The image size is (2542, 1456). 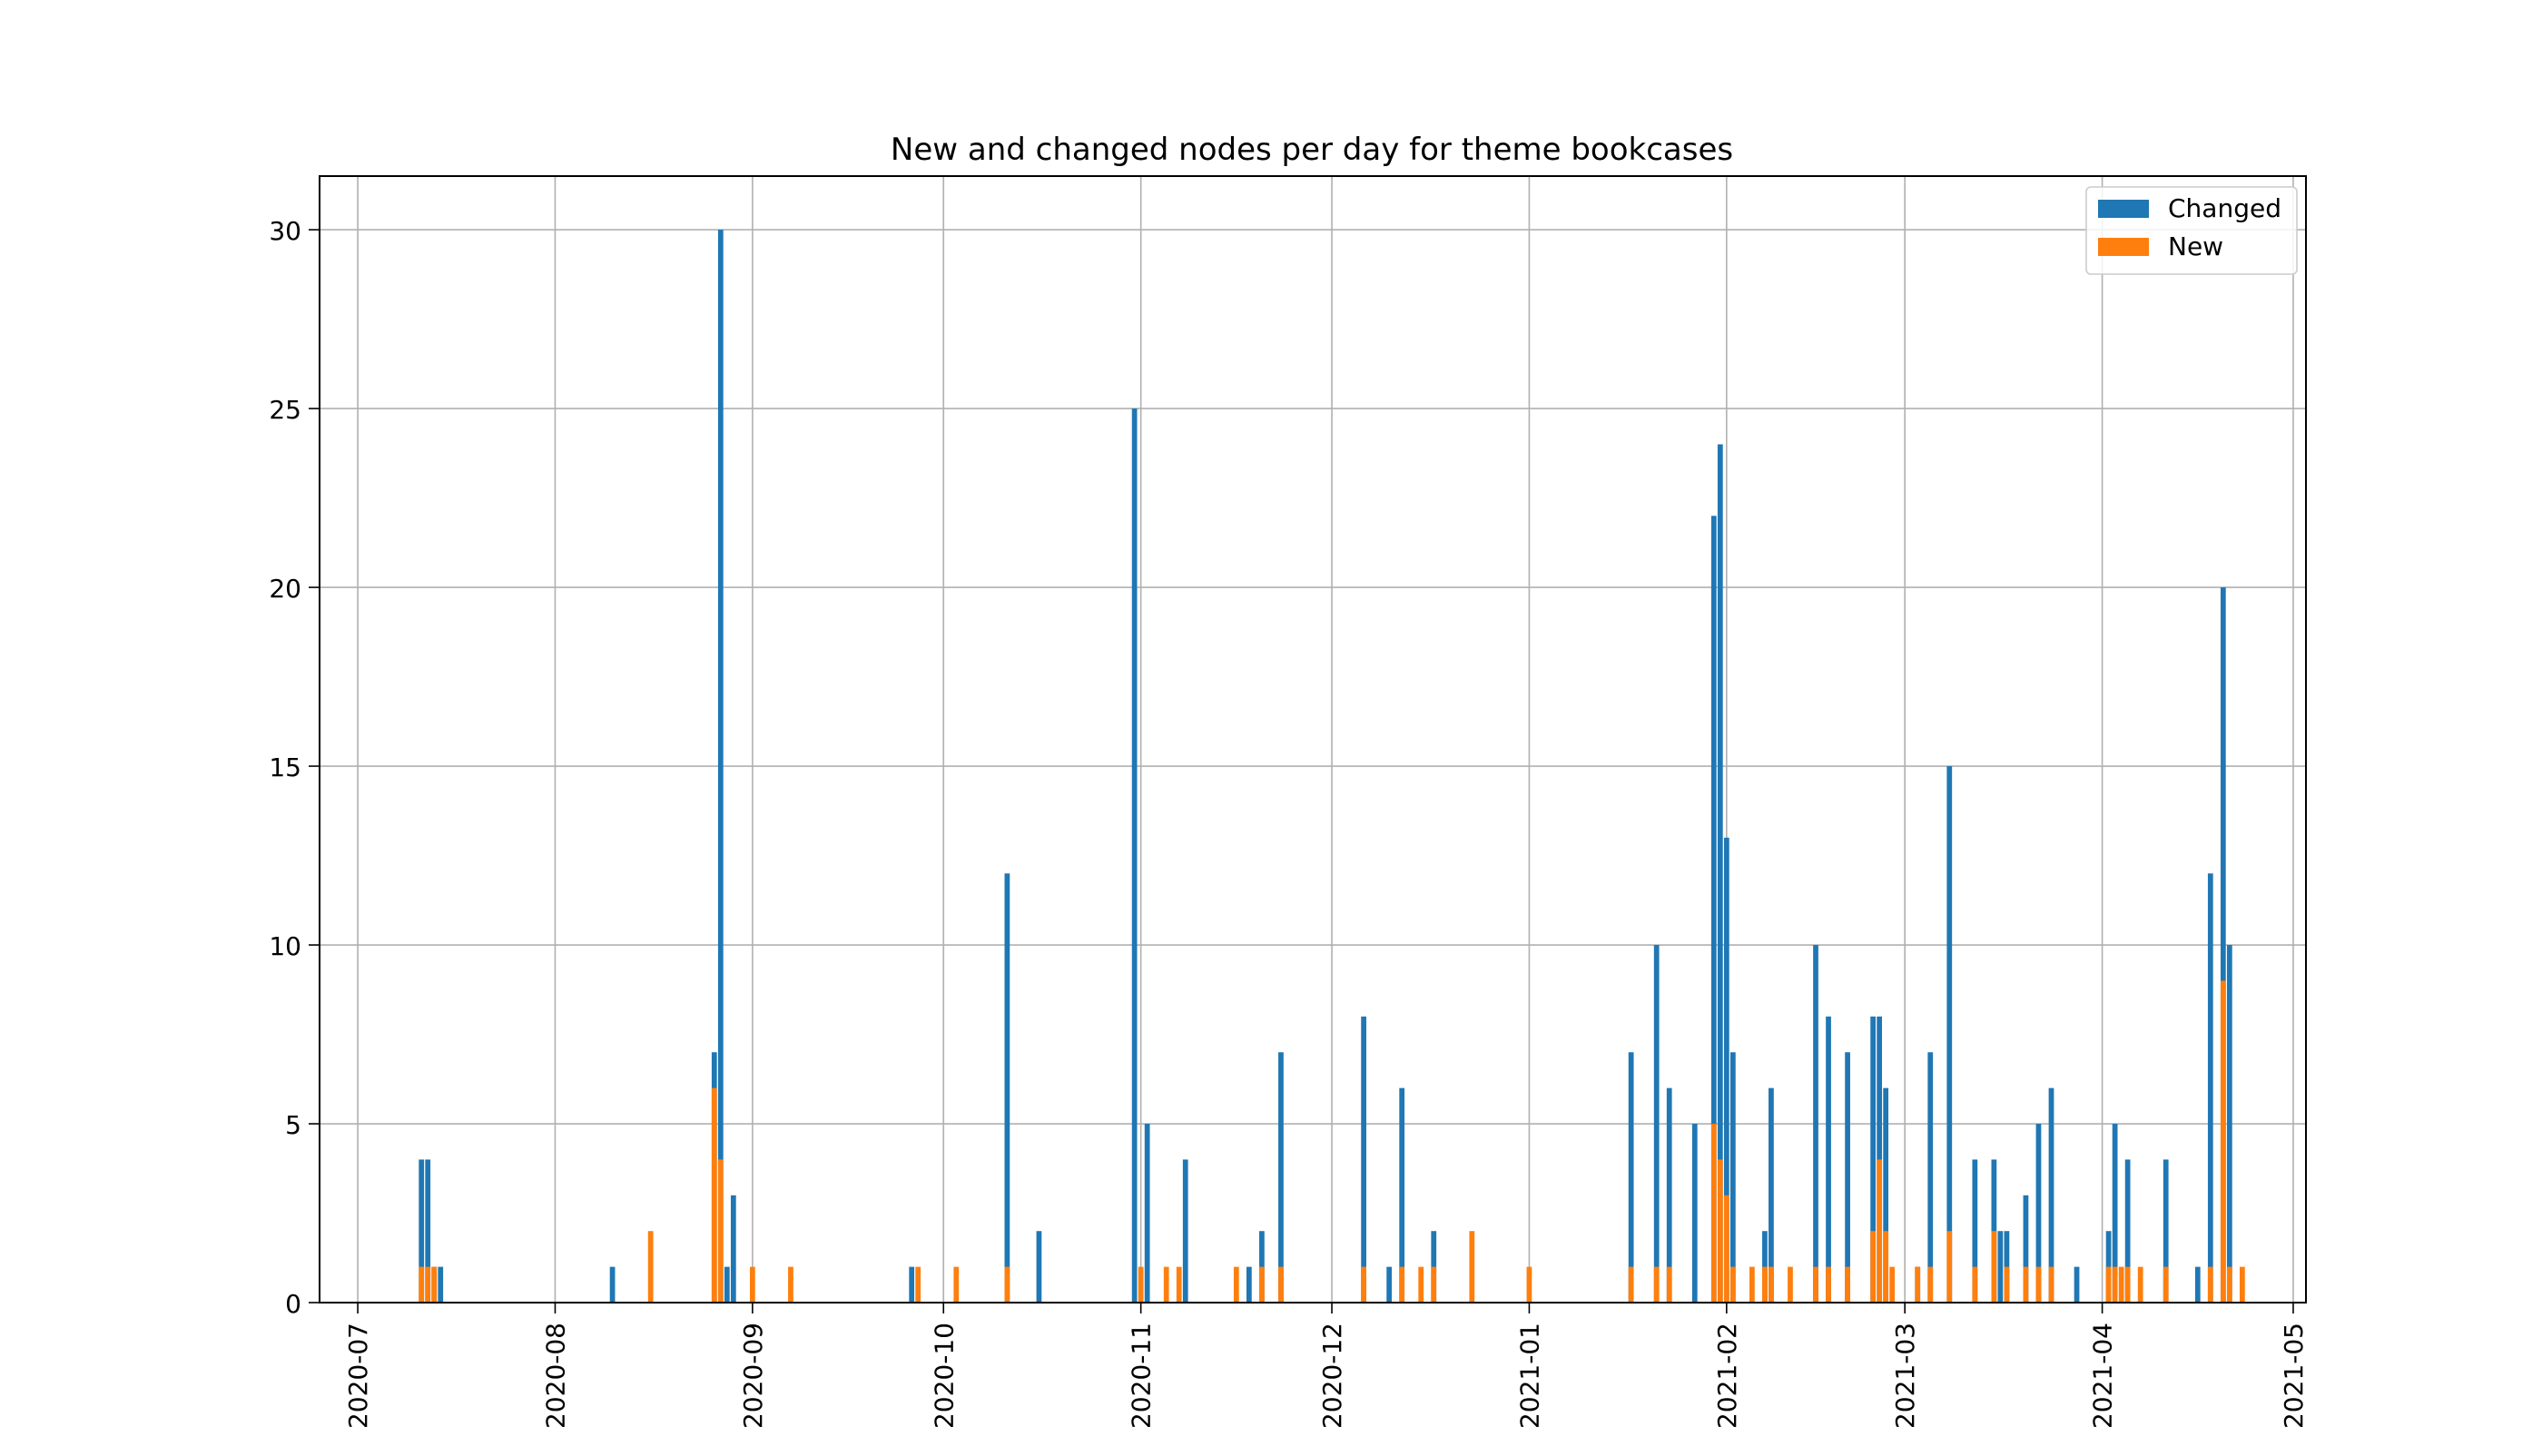 I want to click on x-tick-label: 2020-11, so click(x=1142, y=1376).